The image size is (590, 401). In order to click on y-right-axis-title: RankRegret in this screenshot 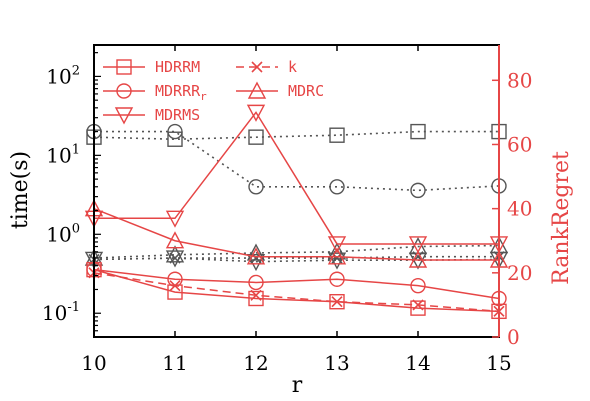, I will do `click(561, 218)`.